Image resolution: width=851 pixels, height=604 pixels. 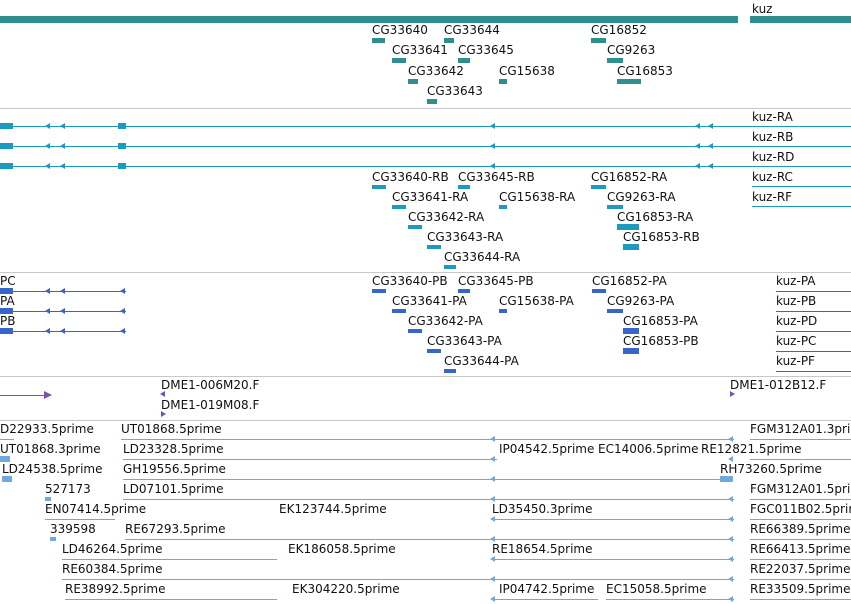 I want to click on est-label: RE18654.5prime, so click(x=542, y=549).